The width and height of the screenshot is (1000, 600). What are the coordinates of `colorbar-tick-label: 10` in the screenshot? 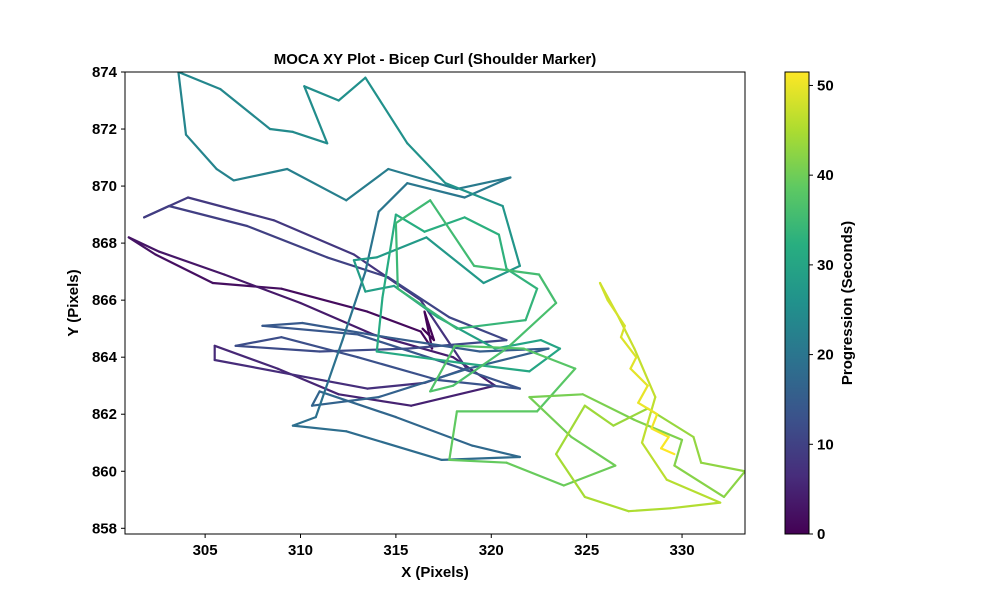 It's located at (825, 444).